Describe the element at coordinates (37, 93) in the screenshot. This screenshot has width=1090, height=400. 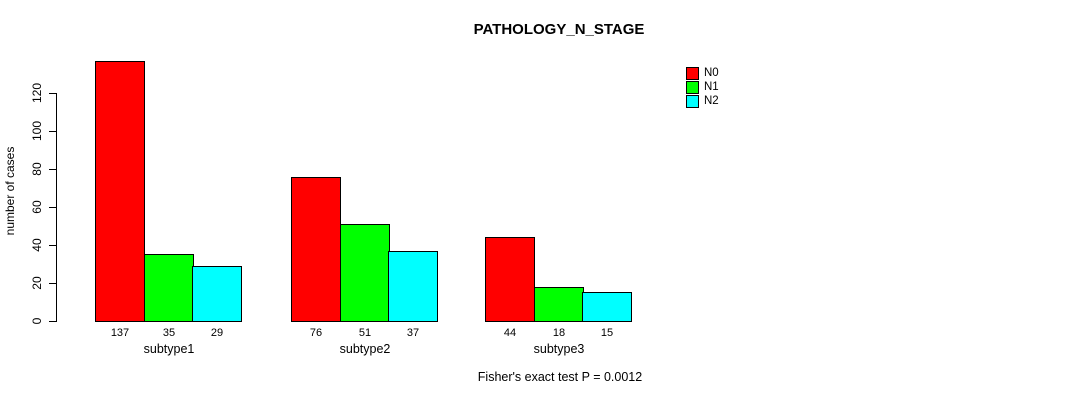
I see `y-axis-tick-label: 120` at that location.